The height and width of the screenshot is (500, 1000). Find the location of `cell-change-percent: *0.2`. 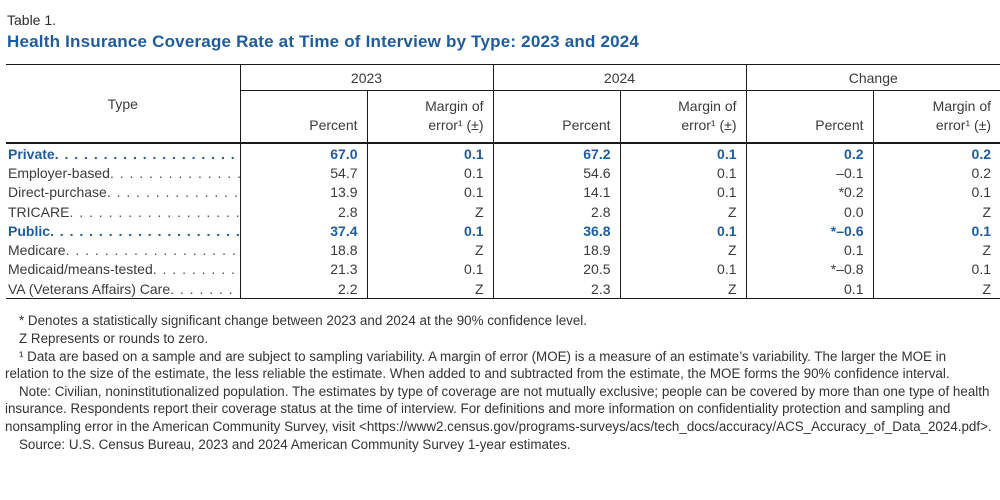

cell-change-percent: *0.2 is located at coordinates (809, 192).